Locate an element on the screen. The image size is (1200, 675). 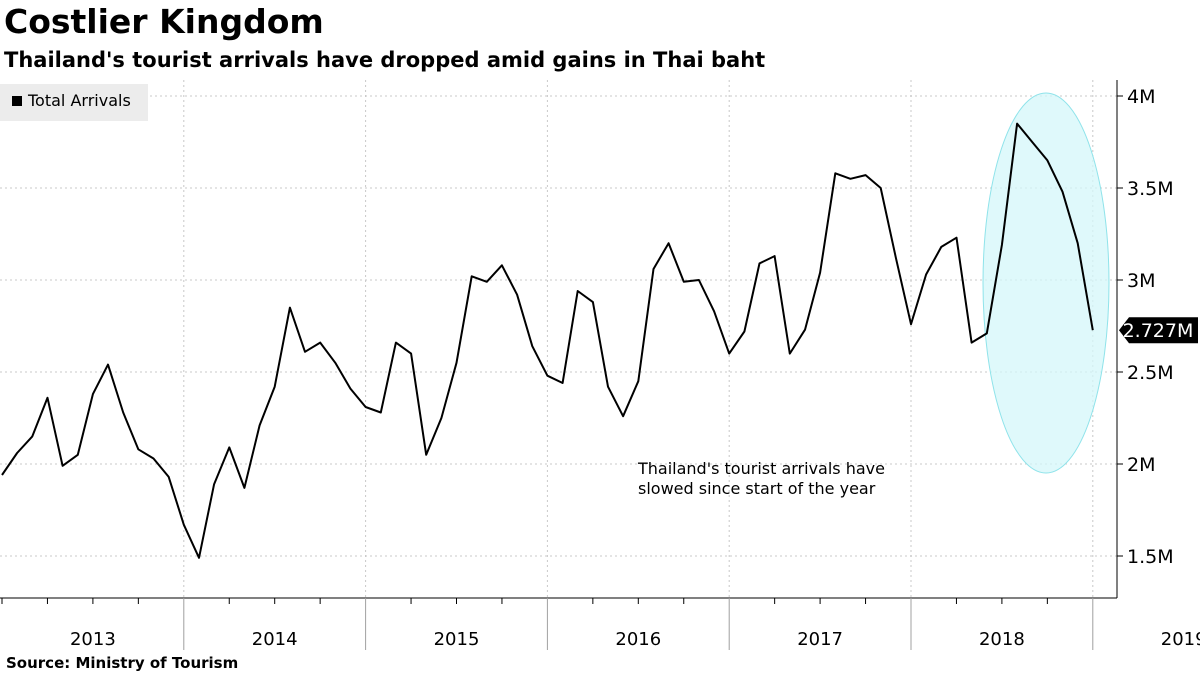
x-tick-label: 2017 is located at coordinates (820, 639).